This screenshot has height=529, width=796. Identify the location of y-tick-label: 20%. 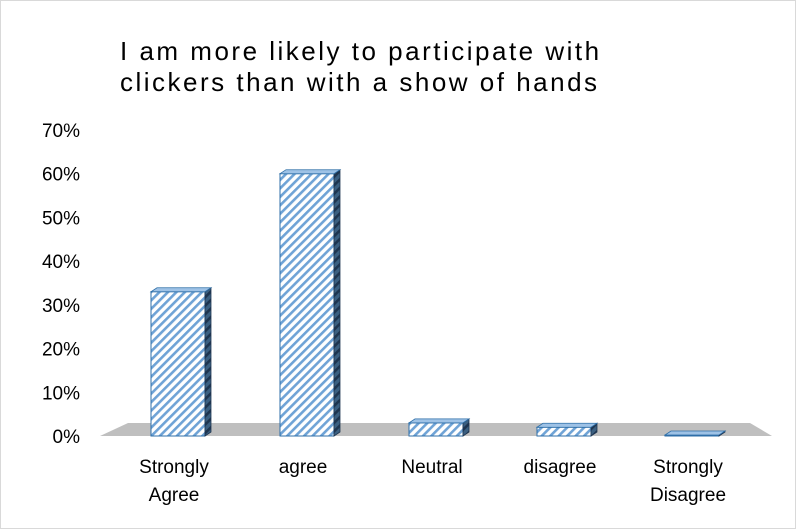
(61, 350).